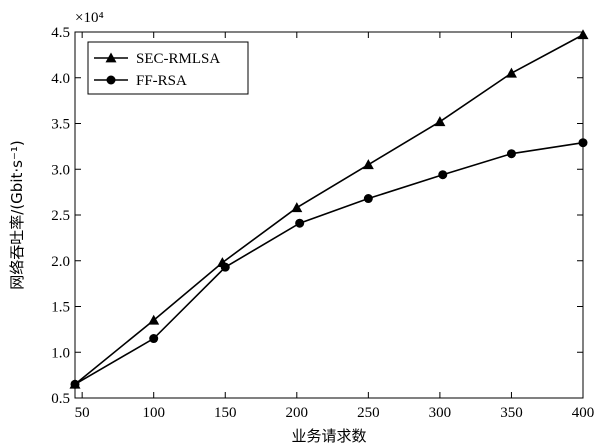 This screenshot has height=447, width=605. What do you see at coordinates (89, 18) in the screenshot?
I see `y-multiplier-label: ×10⁴` at bounding box center [89, 18].